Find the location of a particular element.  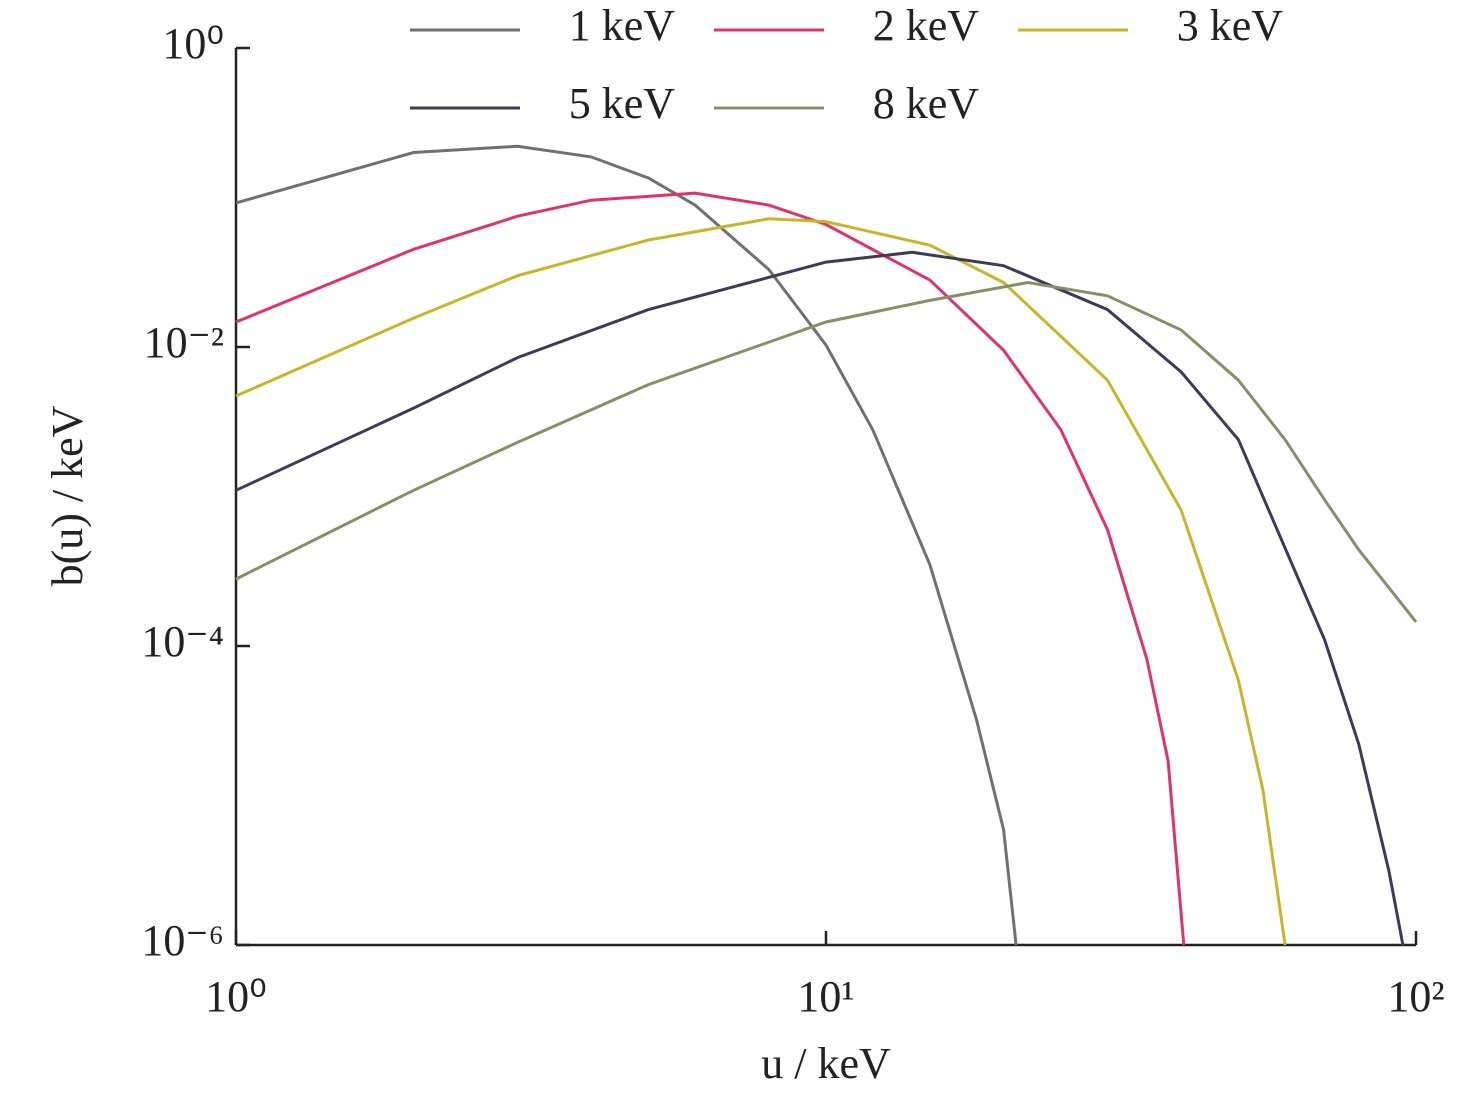

legend-label: 2 keV is located at coordinates (926, 25).